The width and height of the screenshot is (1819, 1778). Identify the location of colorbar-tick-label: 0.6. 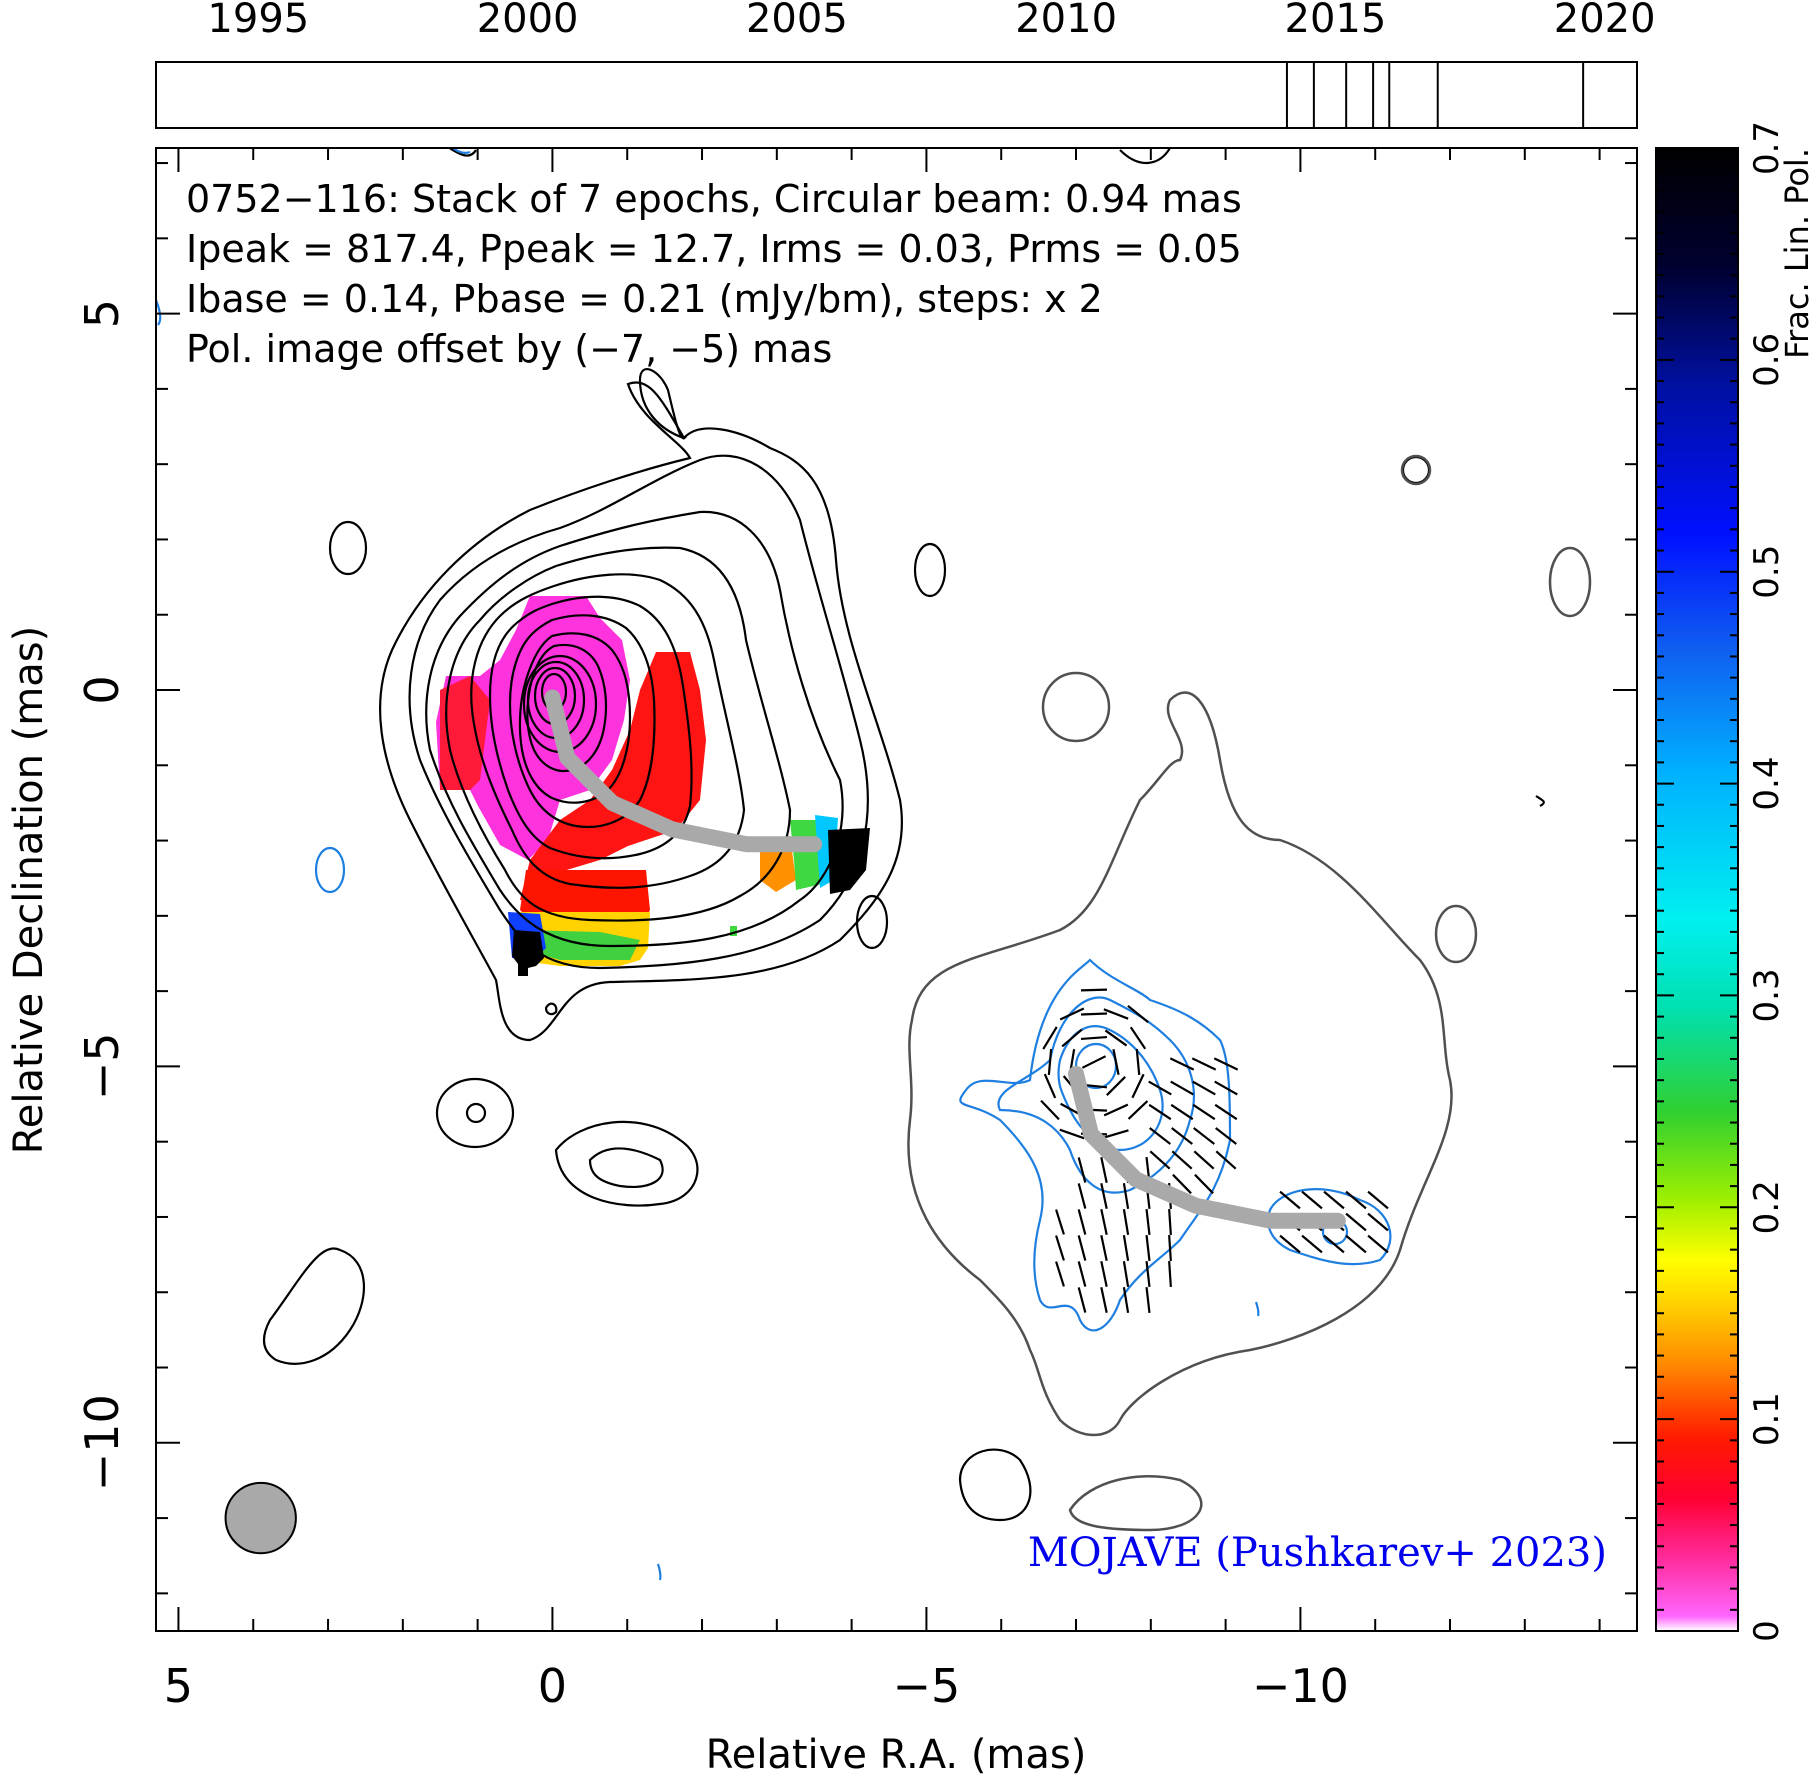
(1767, 360).